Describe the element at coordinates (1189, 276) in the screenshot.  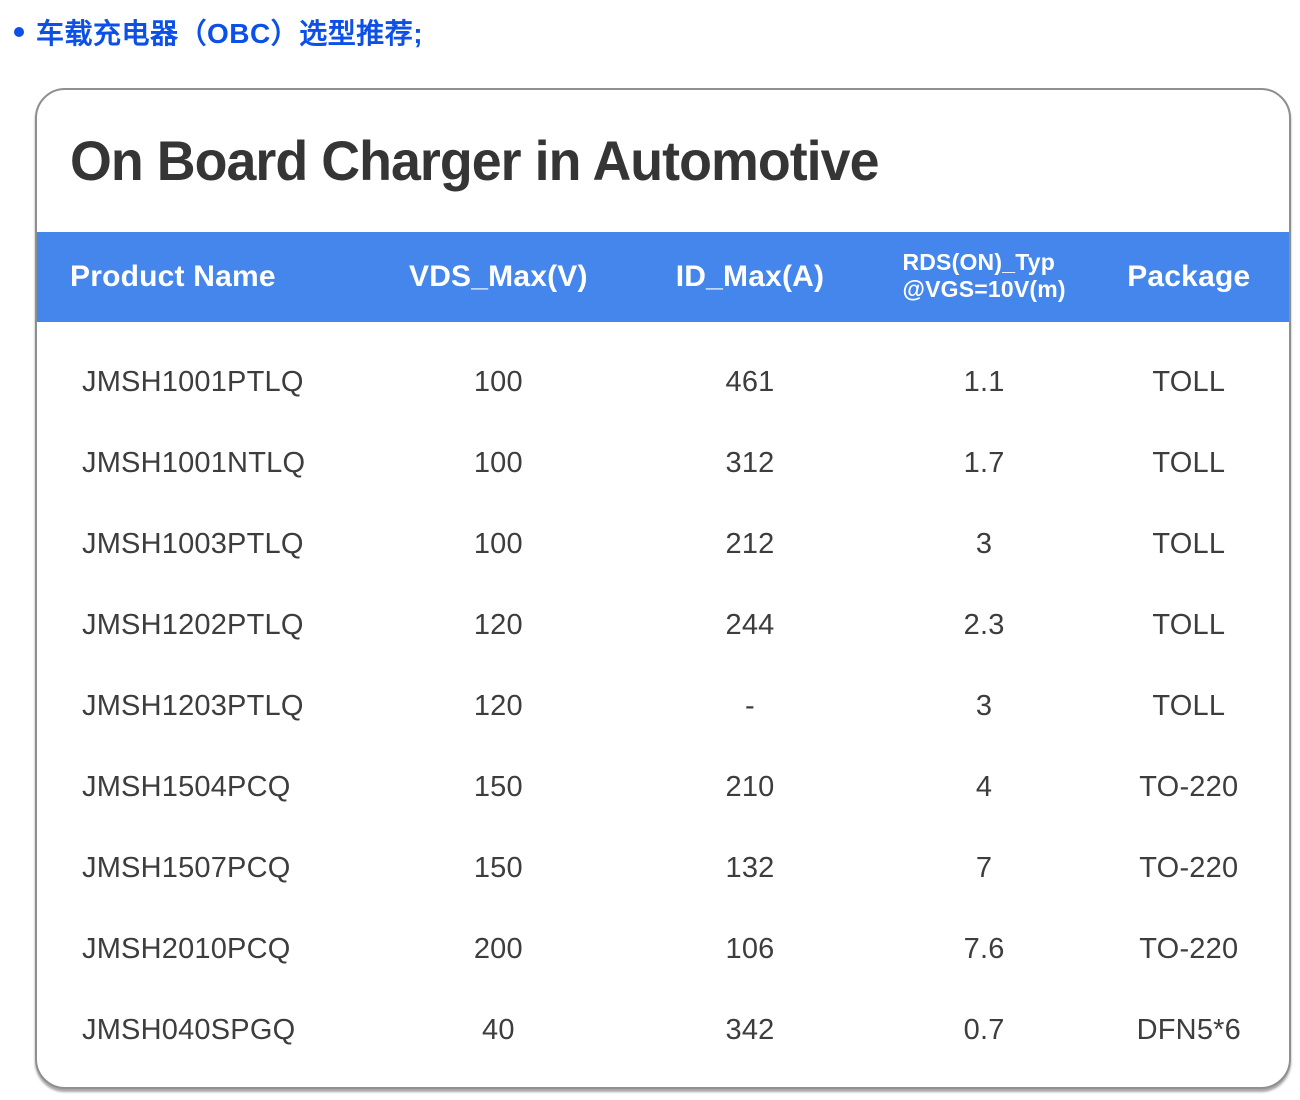
I see `column-header-package: Package` at that location.